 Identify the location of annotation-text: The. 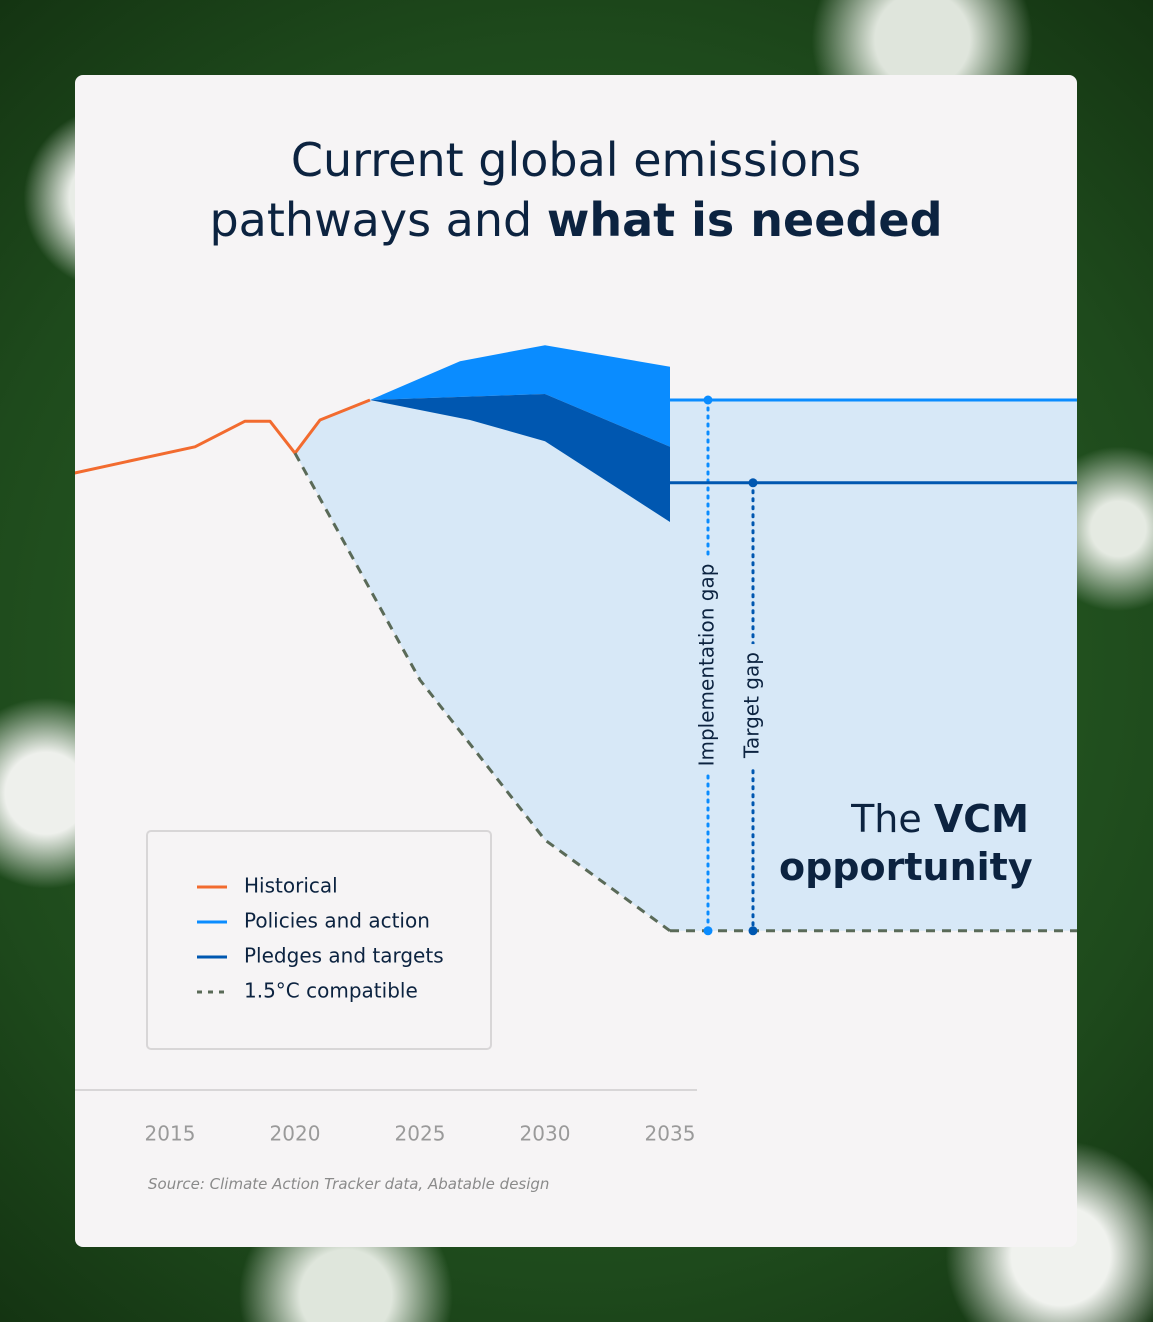
(886, 819).